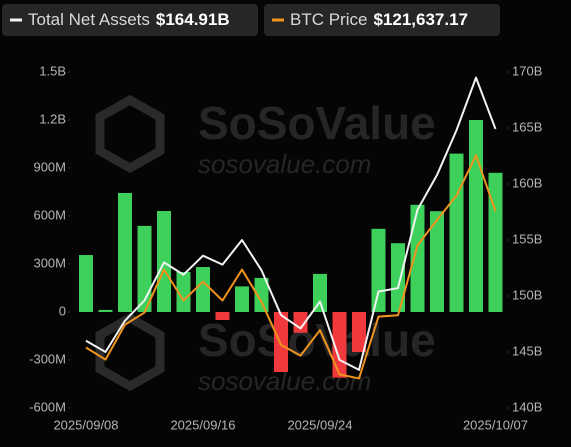 This screenshot has height=447, width=571. Describe the element at coordinates (52, 70) in the screenshot. I see `y-tick-label: 1.5B` at that location.